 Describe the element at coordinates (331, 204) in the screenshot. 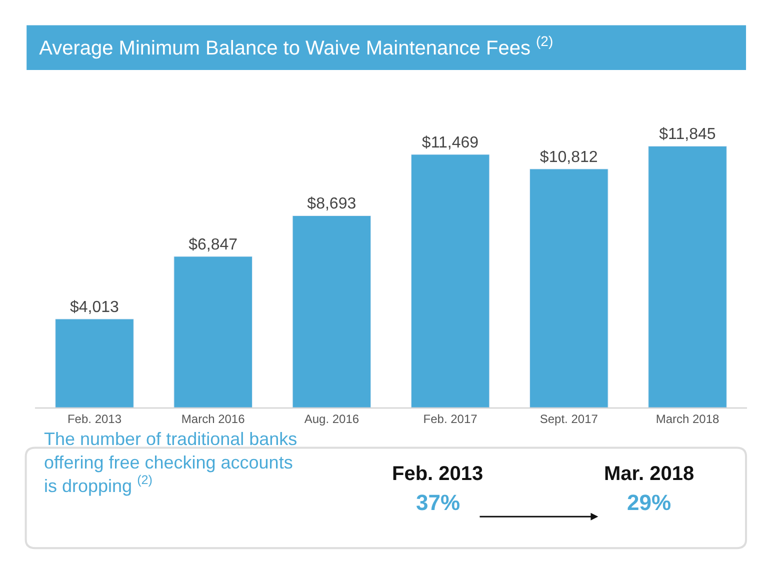

I see `data-label: $8,693` at that location.